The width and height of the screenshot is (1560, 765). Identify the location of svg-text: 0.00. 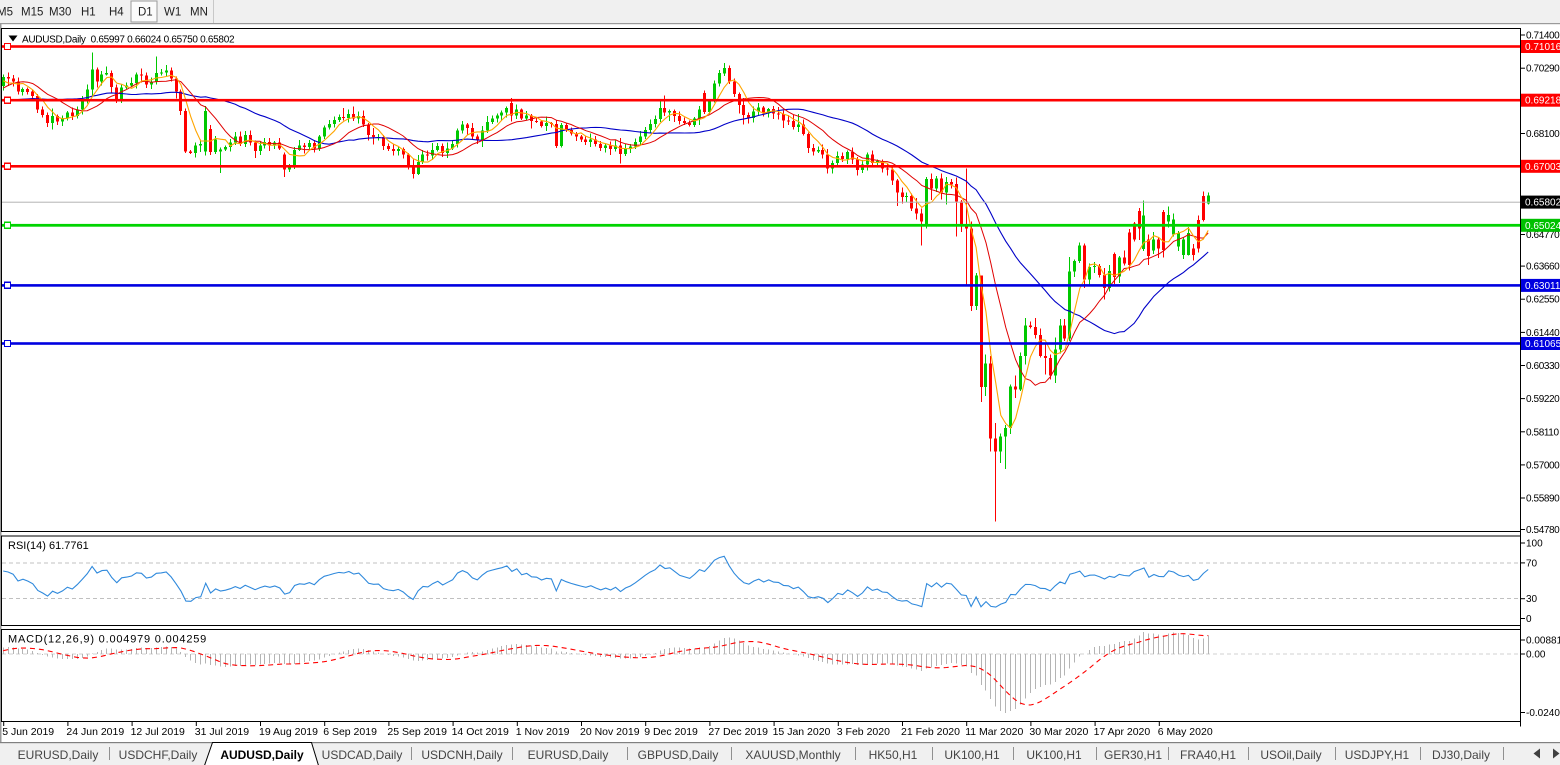
(1536, 655).